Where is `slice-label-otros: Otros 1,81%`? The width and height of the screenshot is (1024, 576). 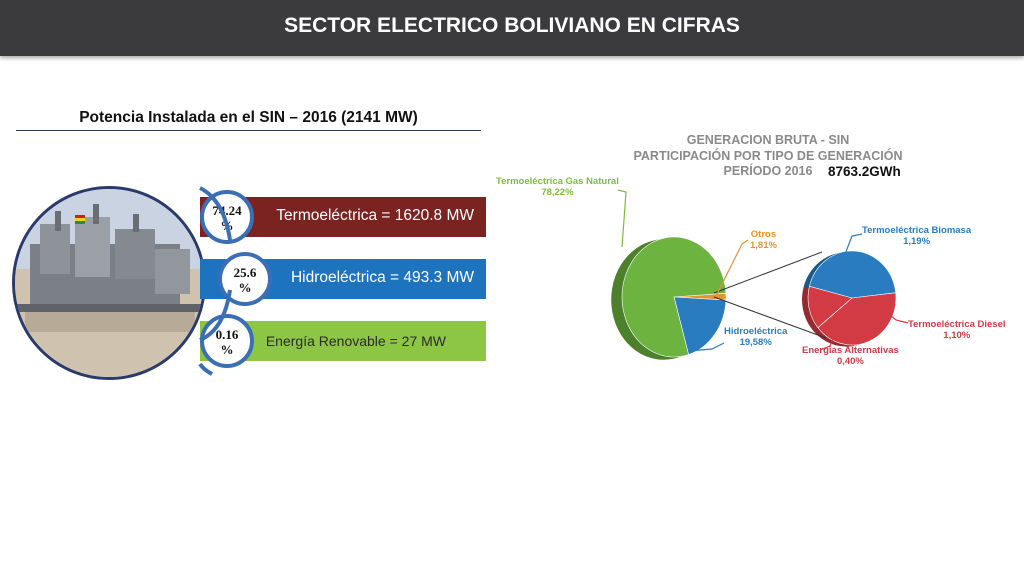 slice-label-otros: Otros 1,81% is located at coordinates (763, 240).